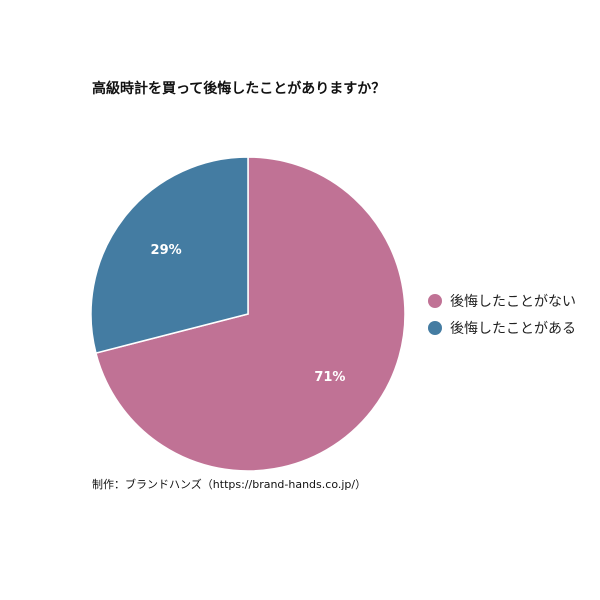 The image size is (600, 600). Describe the element at coordinates (239, 89) in the screenshot. I see `chart-title: 高級時計を買って後悔したことがありますか？` at that location.